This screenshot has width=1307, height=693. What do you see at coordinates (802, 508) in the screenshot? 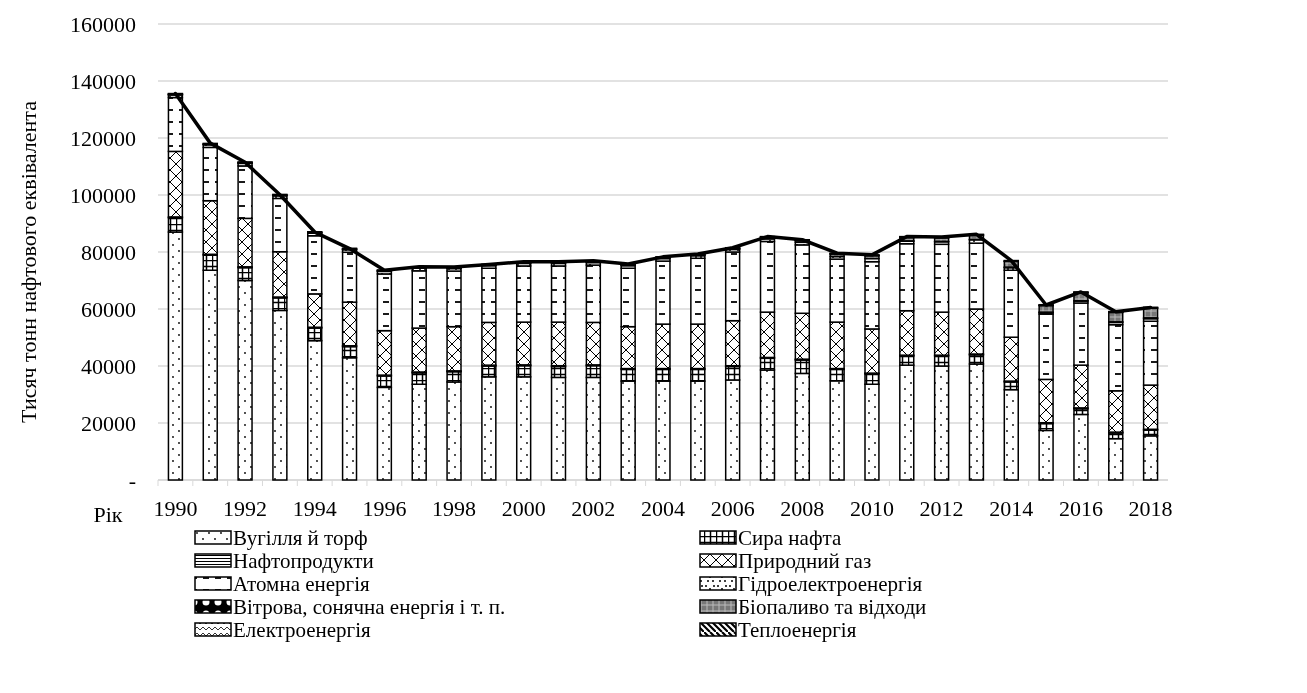
I see `x-tick-label: 2008` at bounding box center [802, 508].